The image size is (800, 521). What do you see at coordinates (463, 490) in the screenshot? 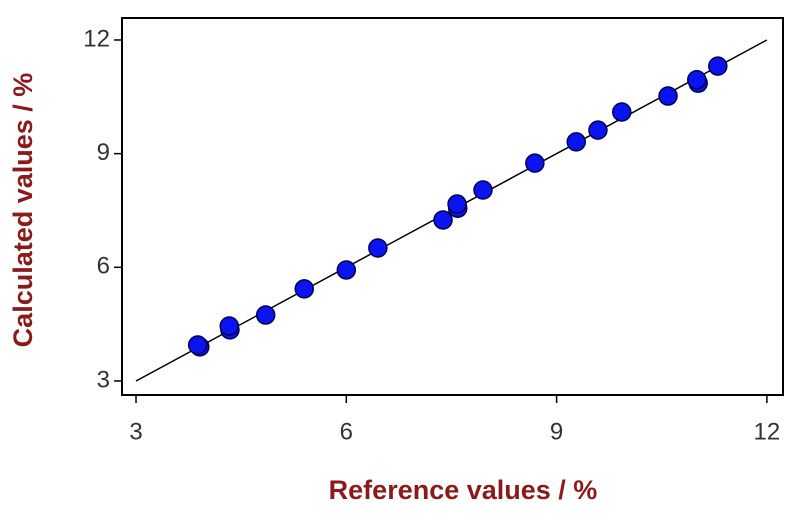
I see `x-axis-title: Reference values / %` at bounding box center [463, 490].